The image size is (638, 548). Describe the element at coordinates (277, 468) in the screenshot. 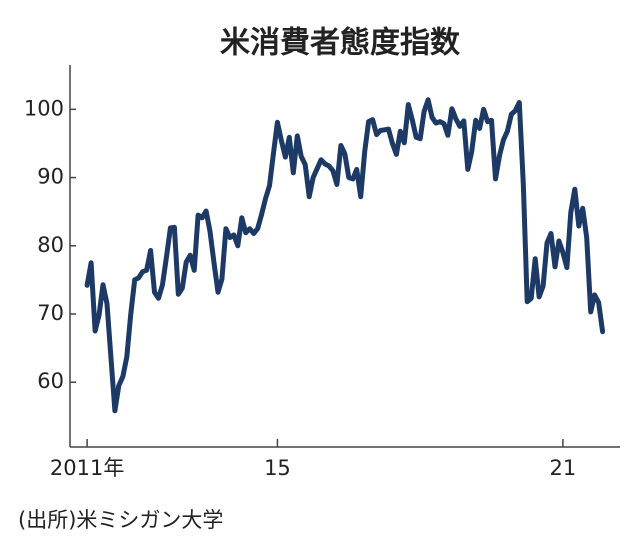

I see `x-tick-label: 15` at that location.